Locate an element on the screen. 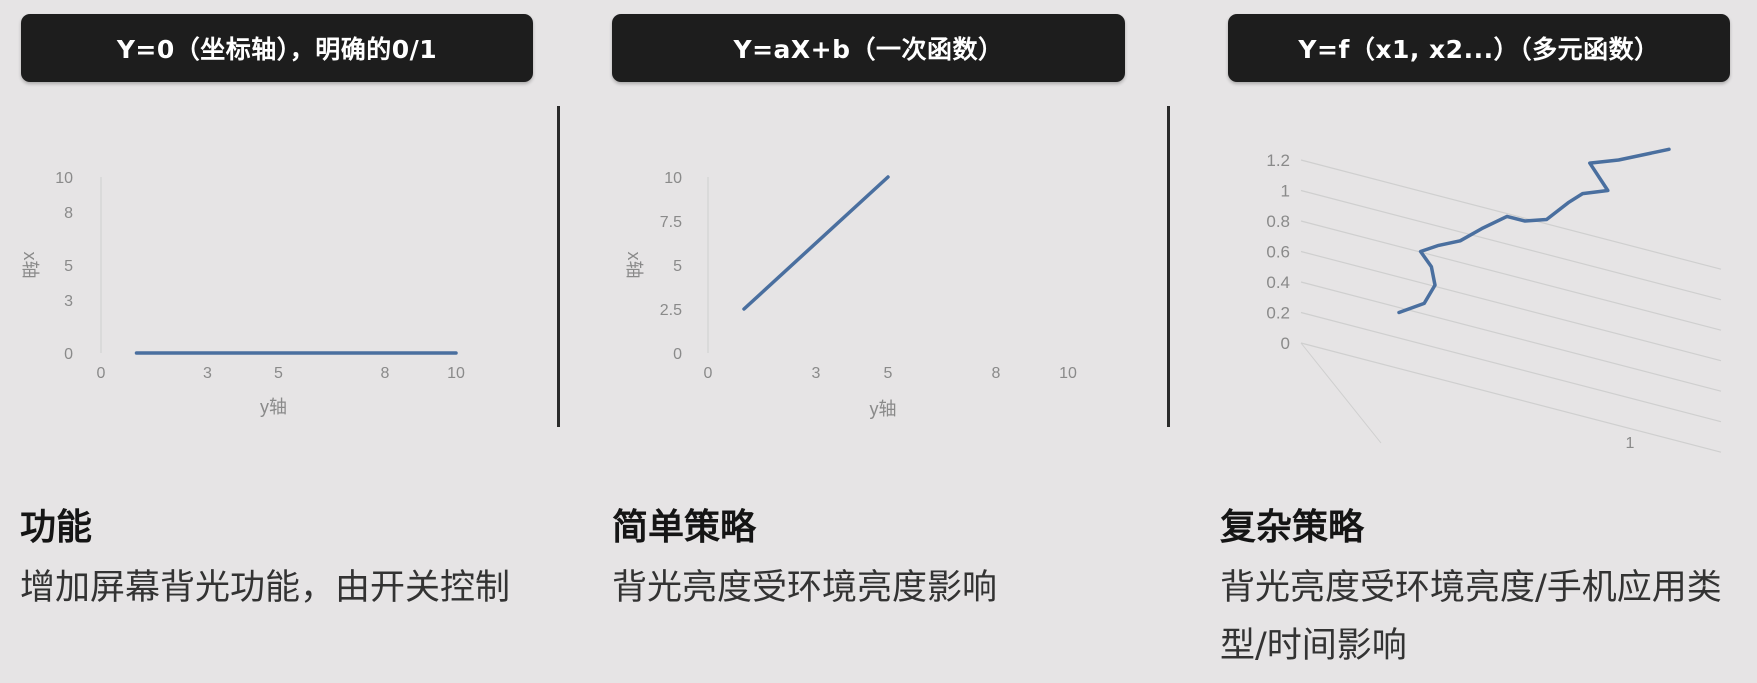  chart-1-xtick-label: 0 is located at coordinates (101, 373).